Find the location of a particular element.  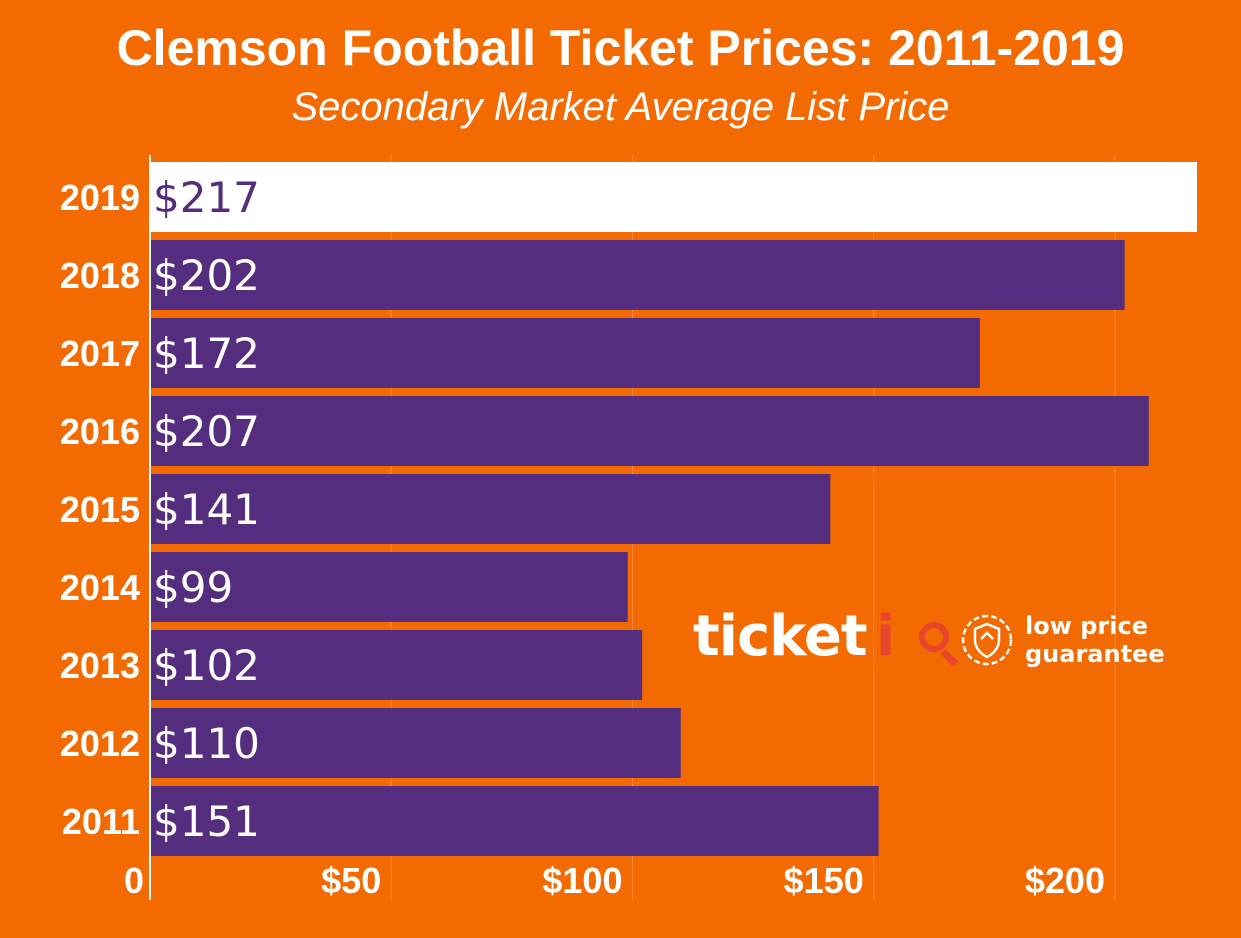

ticketiq-logo: ticket i low price guarantee is located at coordinates (943, 642).